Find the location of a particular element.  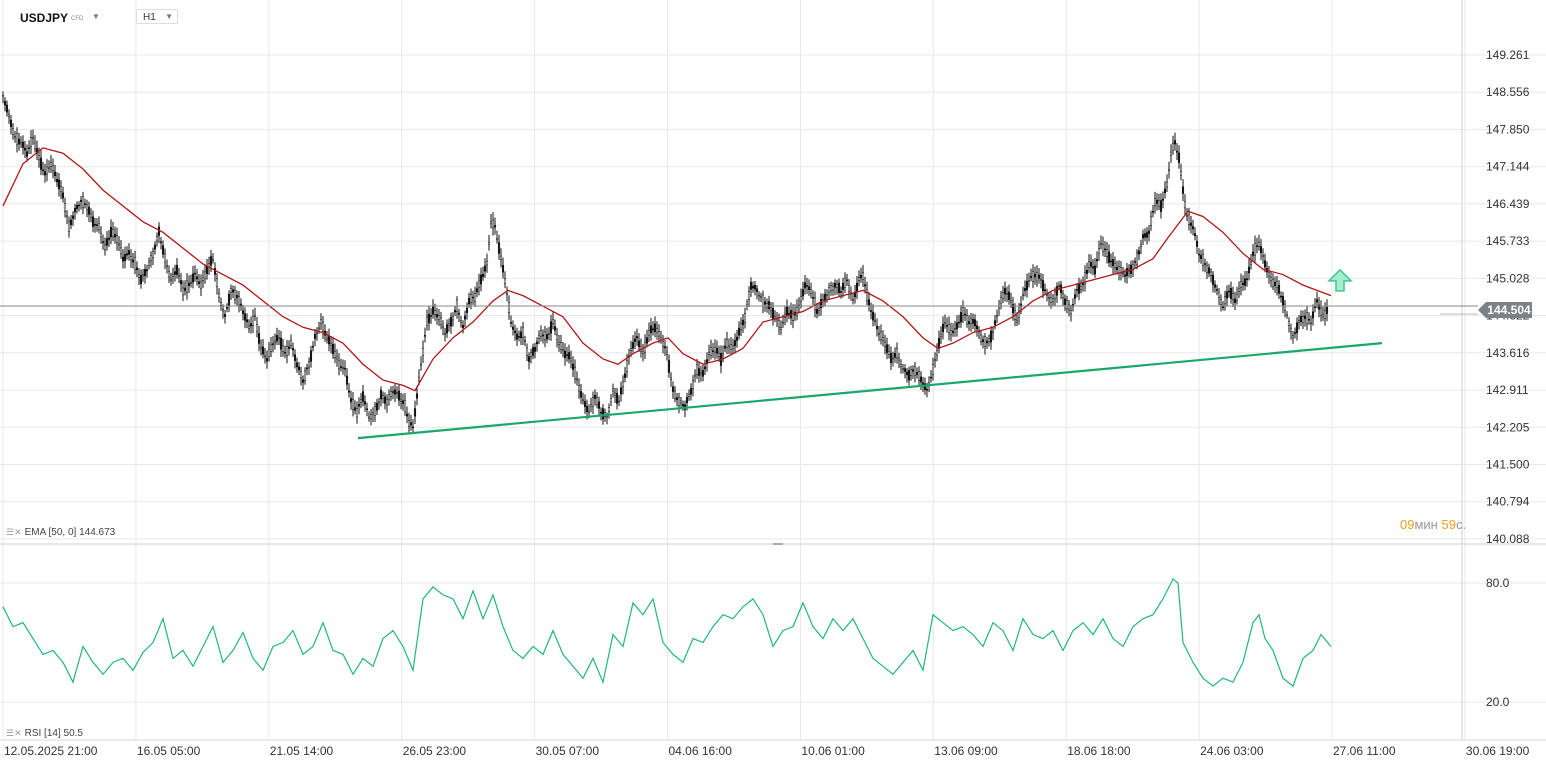

x-tick-label: 27.06 11:00 is located at coordinates (1364, 751).